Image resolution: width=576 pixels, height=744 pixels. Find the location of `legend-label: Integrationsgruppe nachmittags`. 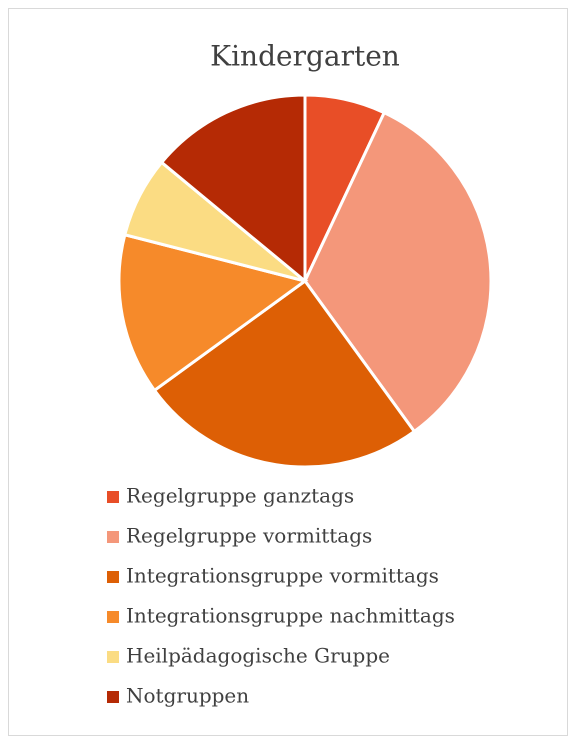

legend-label: Integrationsgruppe nachmittags is located at coordinates (290, 616).